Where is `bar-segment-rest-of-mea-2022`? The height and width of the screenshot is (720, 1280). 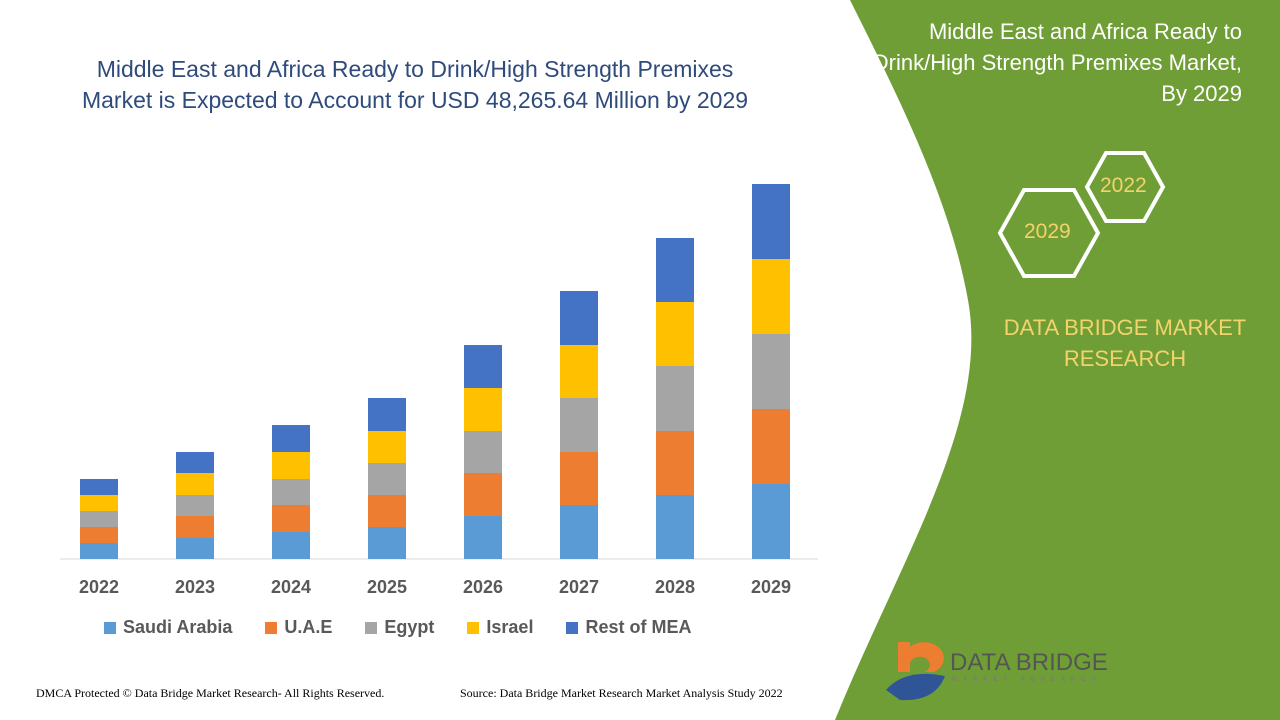 bar-segment-rest-of-mea-2022 is located at coordinates (99, 487).